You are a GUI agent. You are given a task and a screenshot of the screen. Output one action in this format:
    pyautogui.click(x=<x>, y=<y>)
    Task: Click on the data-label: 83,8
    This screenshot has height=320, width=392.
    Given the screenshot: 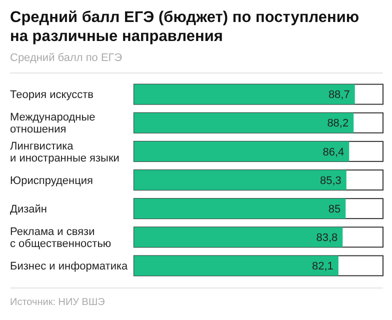 What is the action you would take?
    pyautogui.click(x=327, y=238)
    